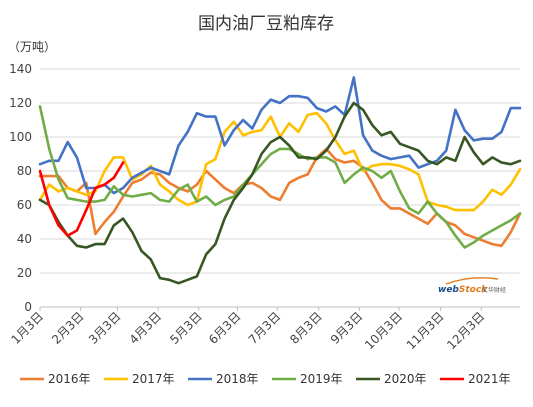 This screenshot has height=407, width=533. Describe the element at coordinates (32, 47) in the screenshot. I see `y-axis-unit-label: （万吨）` at that location.